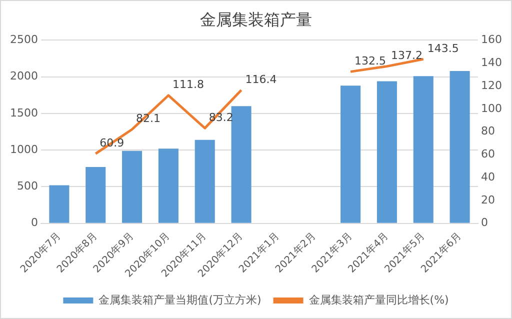  What do you see at coordinates (370, 61) in the screenshot?
I see `data-label: 132.5` at bounding box center [370, 61].